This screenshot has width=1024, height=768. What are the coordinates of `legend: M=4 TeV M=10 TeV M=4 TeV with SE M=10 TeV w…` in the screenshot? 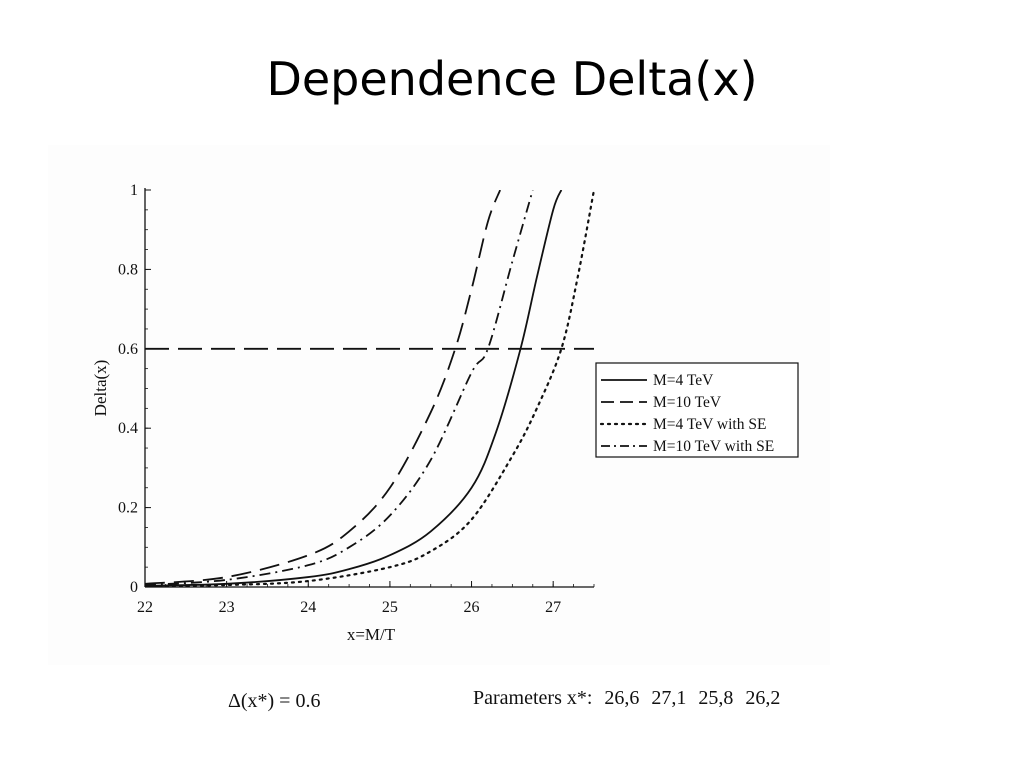 It's located at (697, 410).